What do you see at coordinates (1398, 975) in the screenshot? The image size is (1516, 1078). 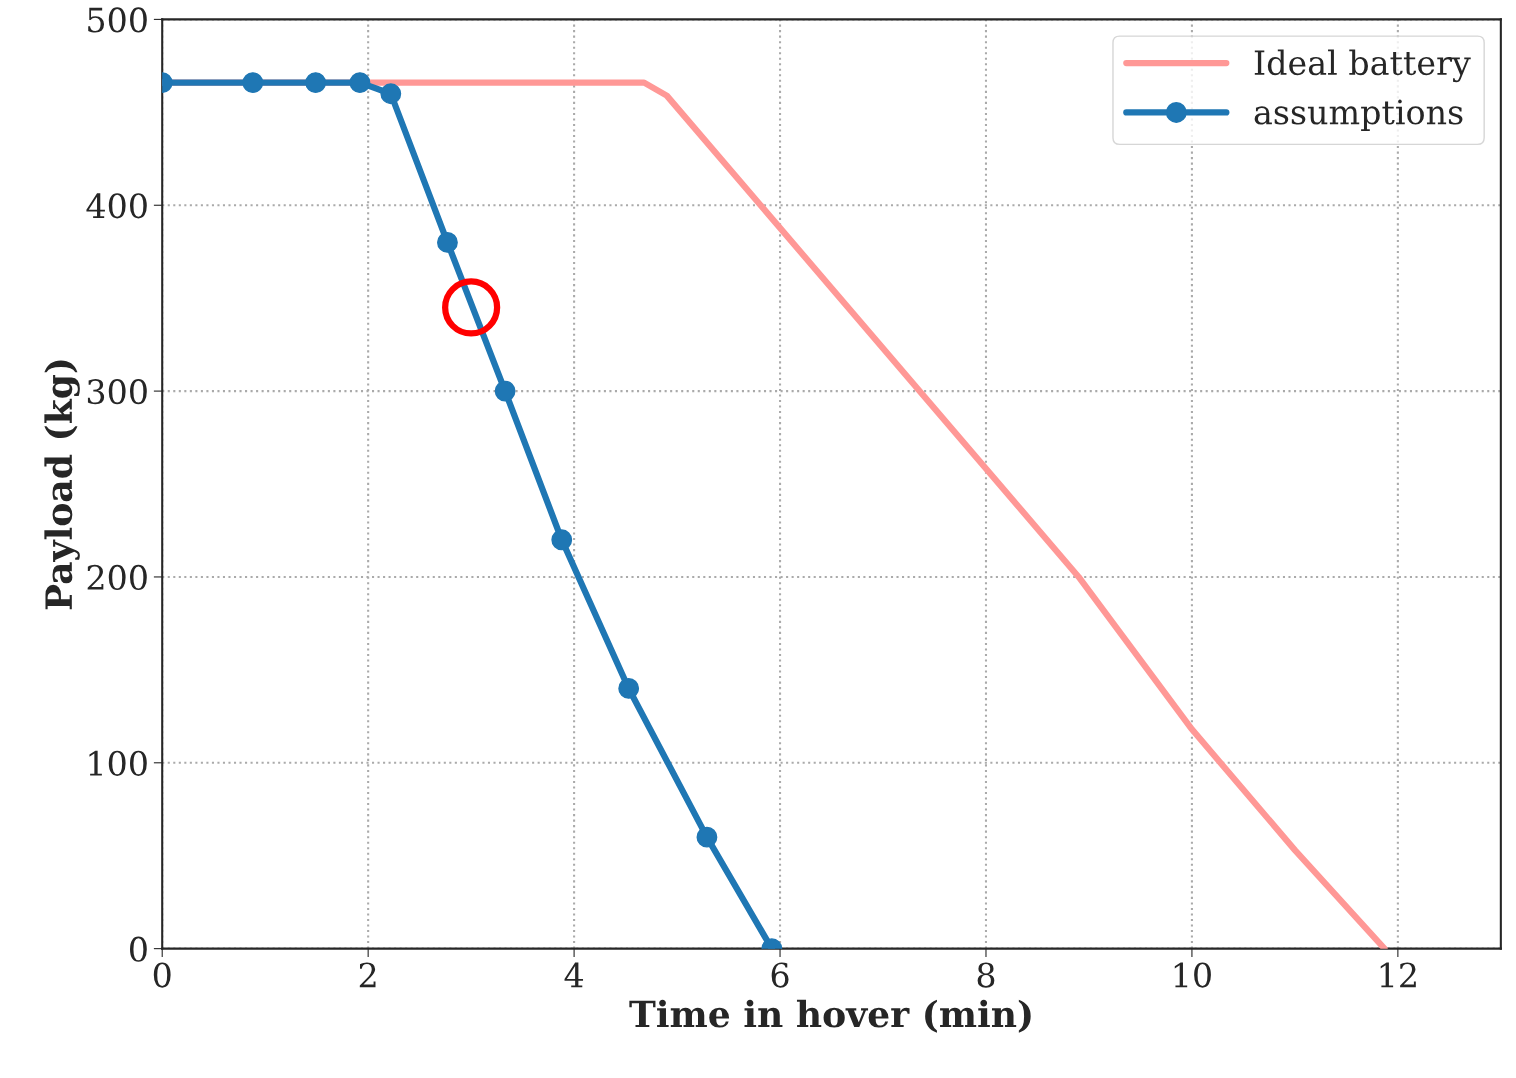 I see `x-tick-label: 12` at bounding box center [1398, 975].